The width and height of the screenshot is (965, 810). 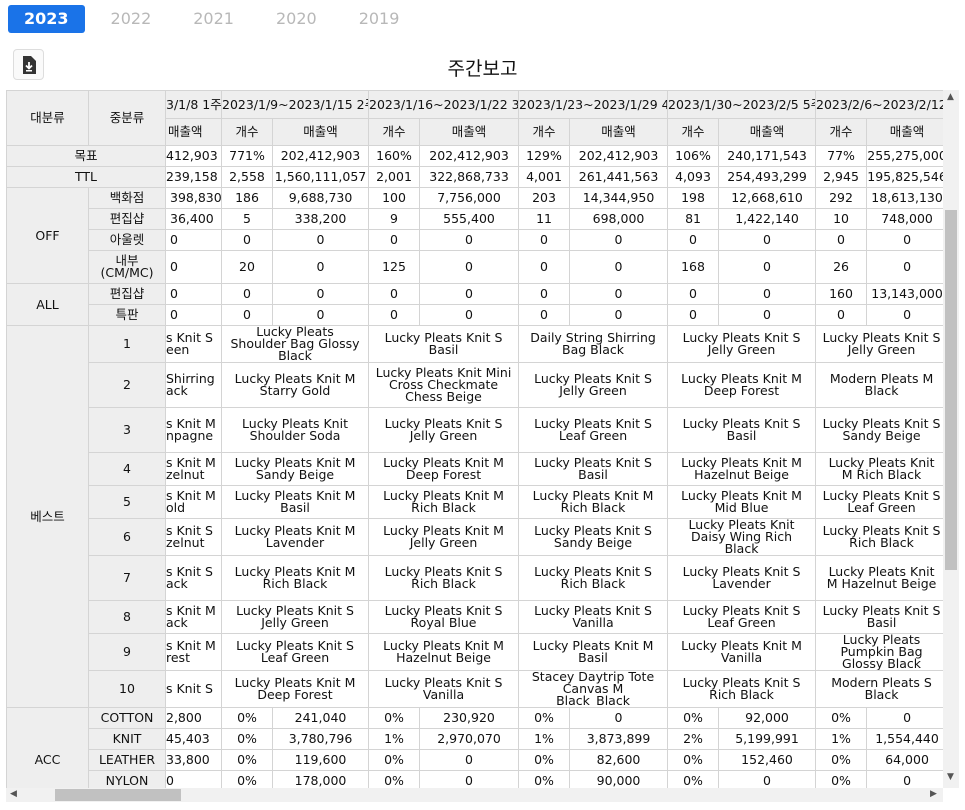 I want to click on acc-cell: 2,800, so click(x=193, y=718).